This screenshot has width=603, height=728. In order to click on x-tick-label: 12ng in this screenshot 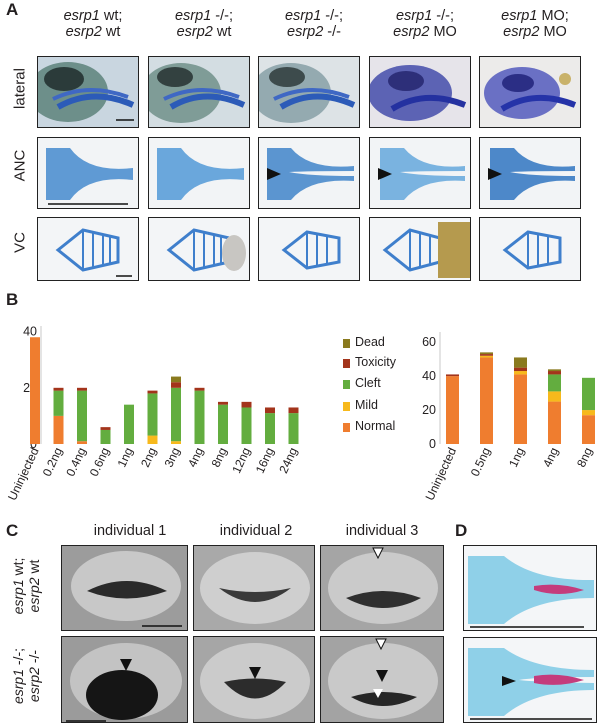, I will do `click(241, 460)`.